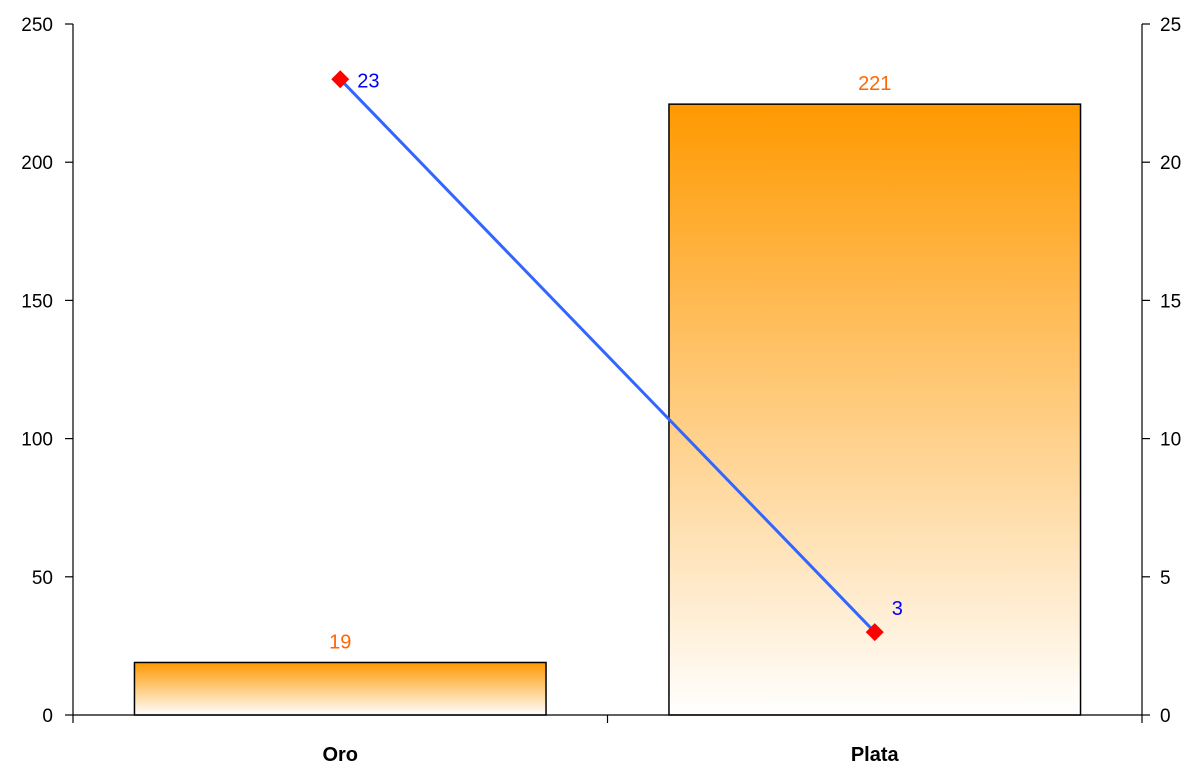 The height and width of the screenshot is (770, 1192). What do you see at coordinates (1165, 716) in the screenshot?
I see `y-right-tick-label: 0` at bounding box center [1165, 716].